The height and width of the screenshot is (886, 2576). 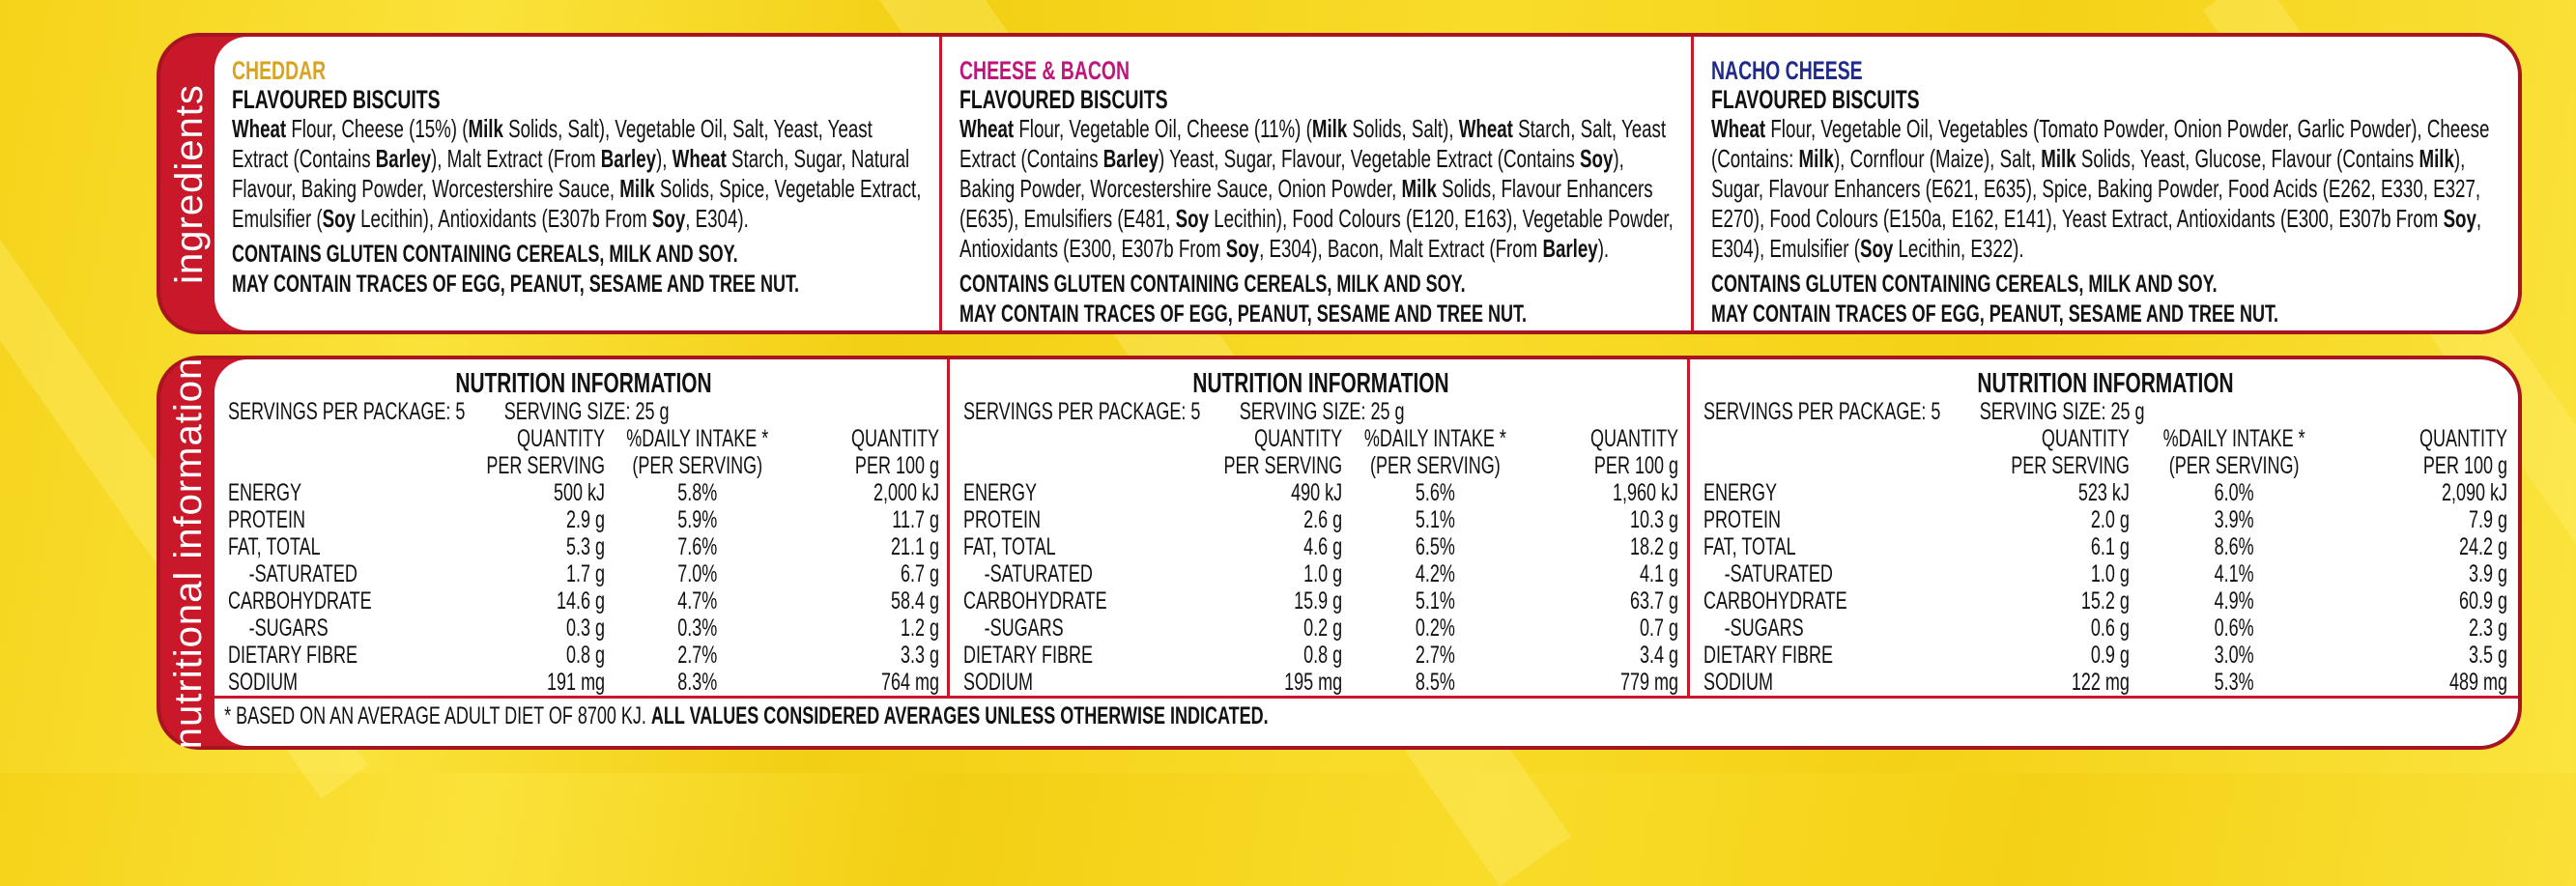 I want to click on ingredients-band: ingredients, so click(x=189, y=184).